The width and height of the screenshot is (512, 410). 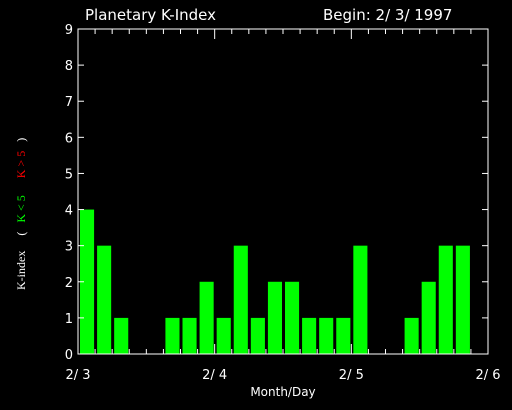 I want to click on y-tick-label: 6, so click(x=69, y=138).